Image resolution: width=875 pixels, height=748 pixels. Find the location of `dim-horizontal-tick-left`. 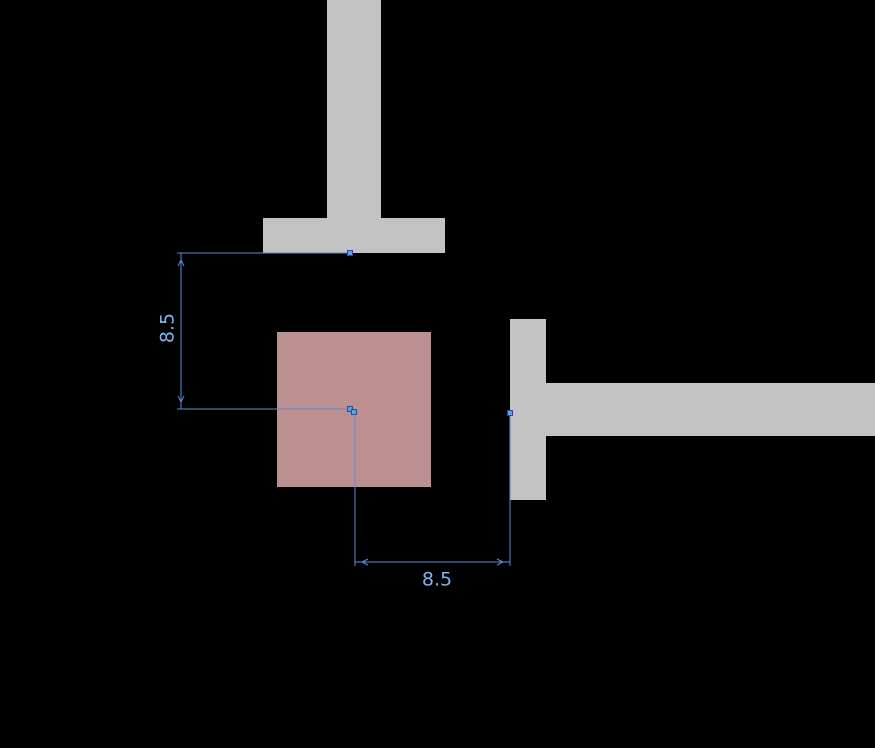

dim-horizontal-tick-left is located at coordinates (364, 562).